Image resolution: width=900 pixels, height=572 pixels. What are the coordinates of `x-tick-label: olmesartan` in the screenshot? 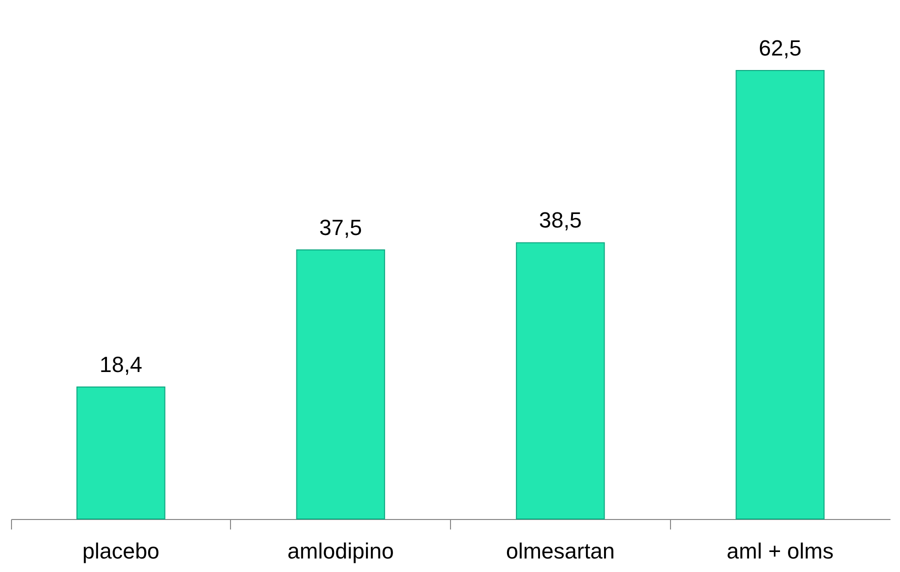 It's located at (560, 551).